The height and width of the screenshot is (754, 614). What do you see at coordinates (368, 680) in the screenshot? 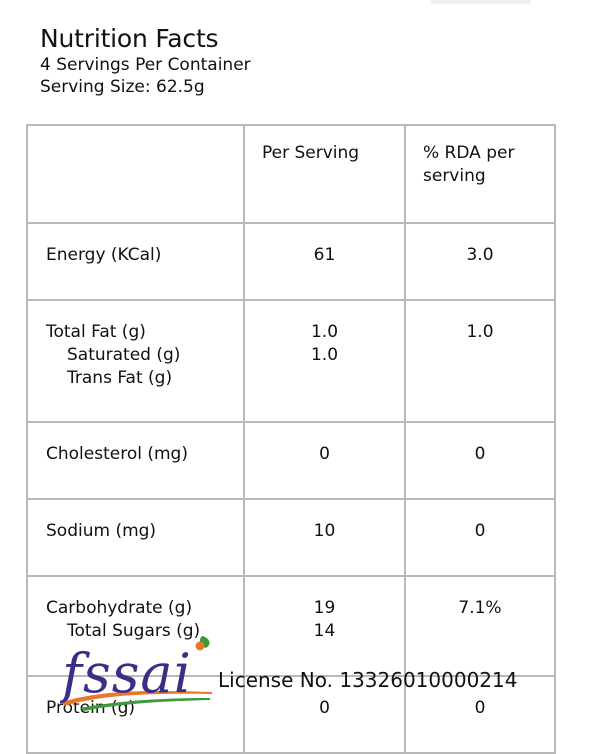
I see `license-number: License No. 13326010000214` at bounding box center [368, 680].